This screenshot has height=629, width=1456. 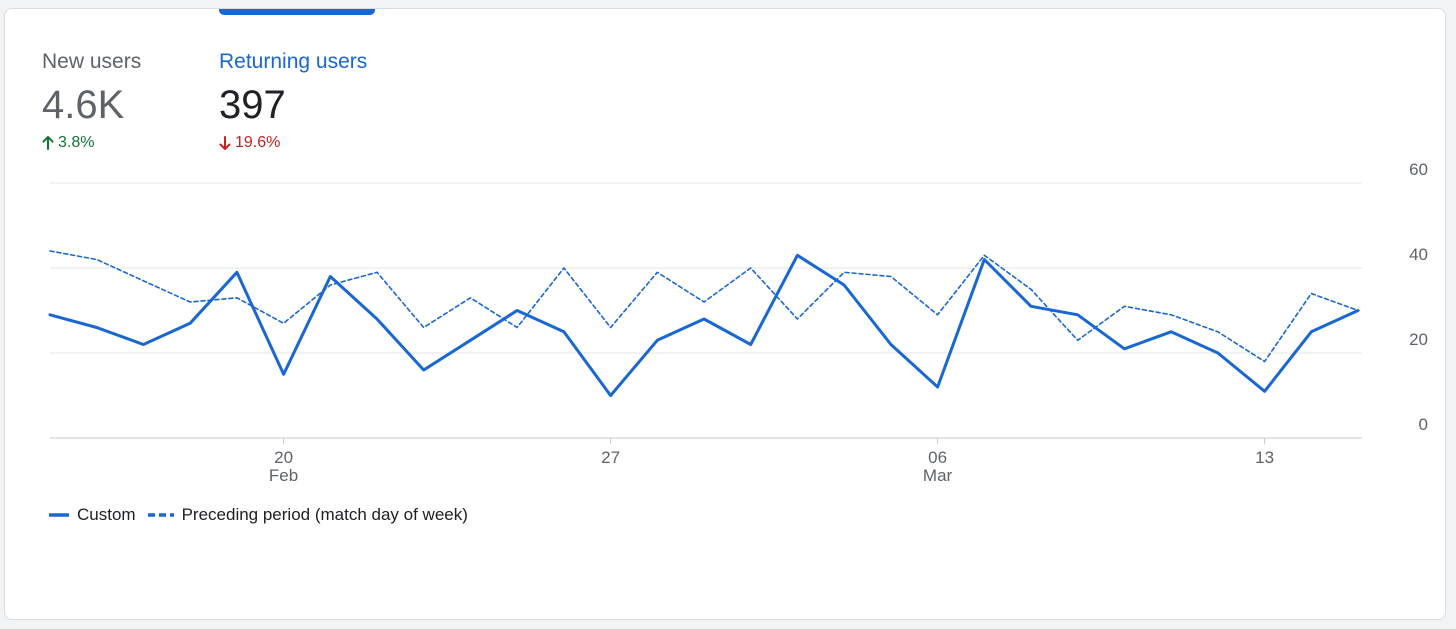 I want to click on x-tick-label: 06, so click(x=937, y=457).